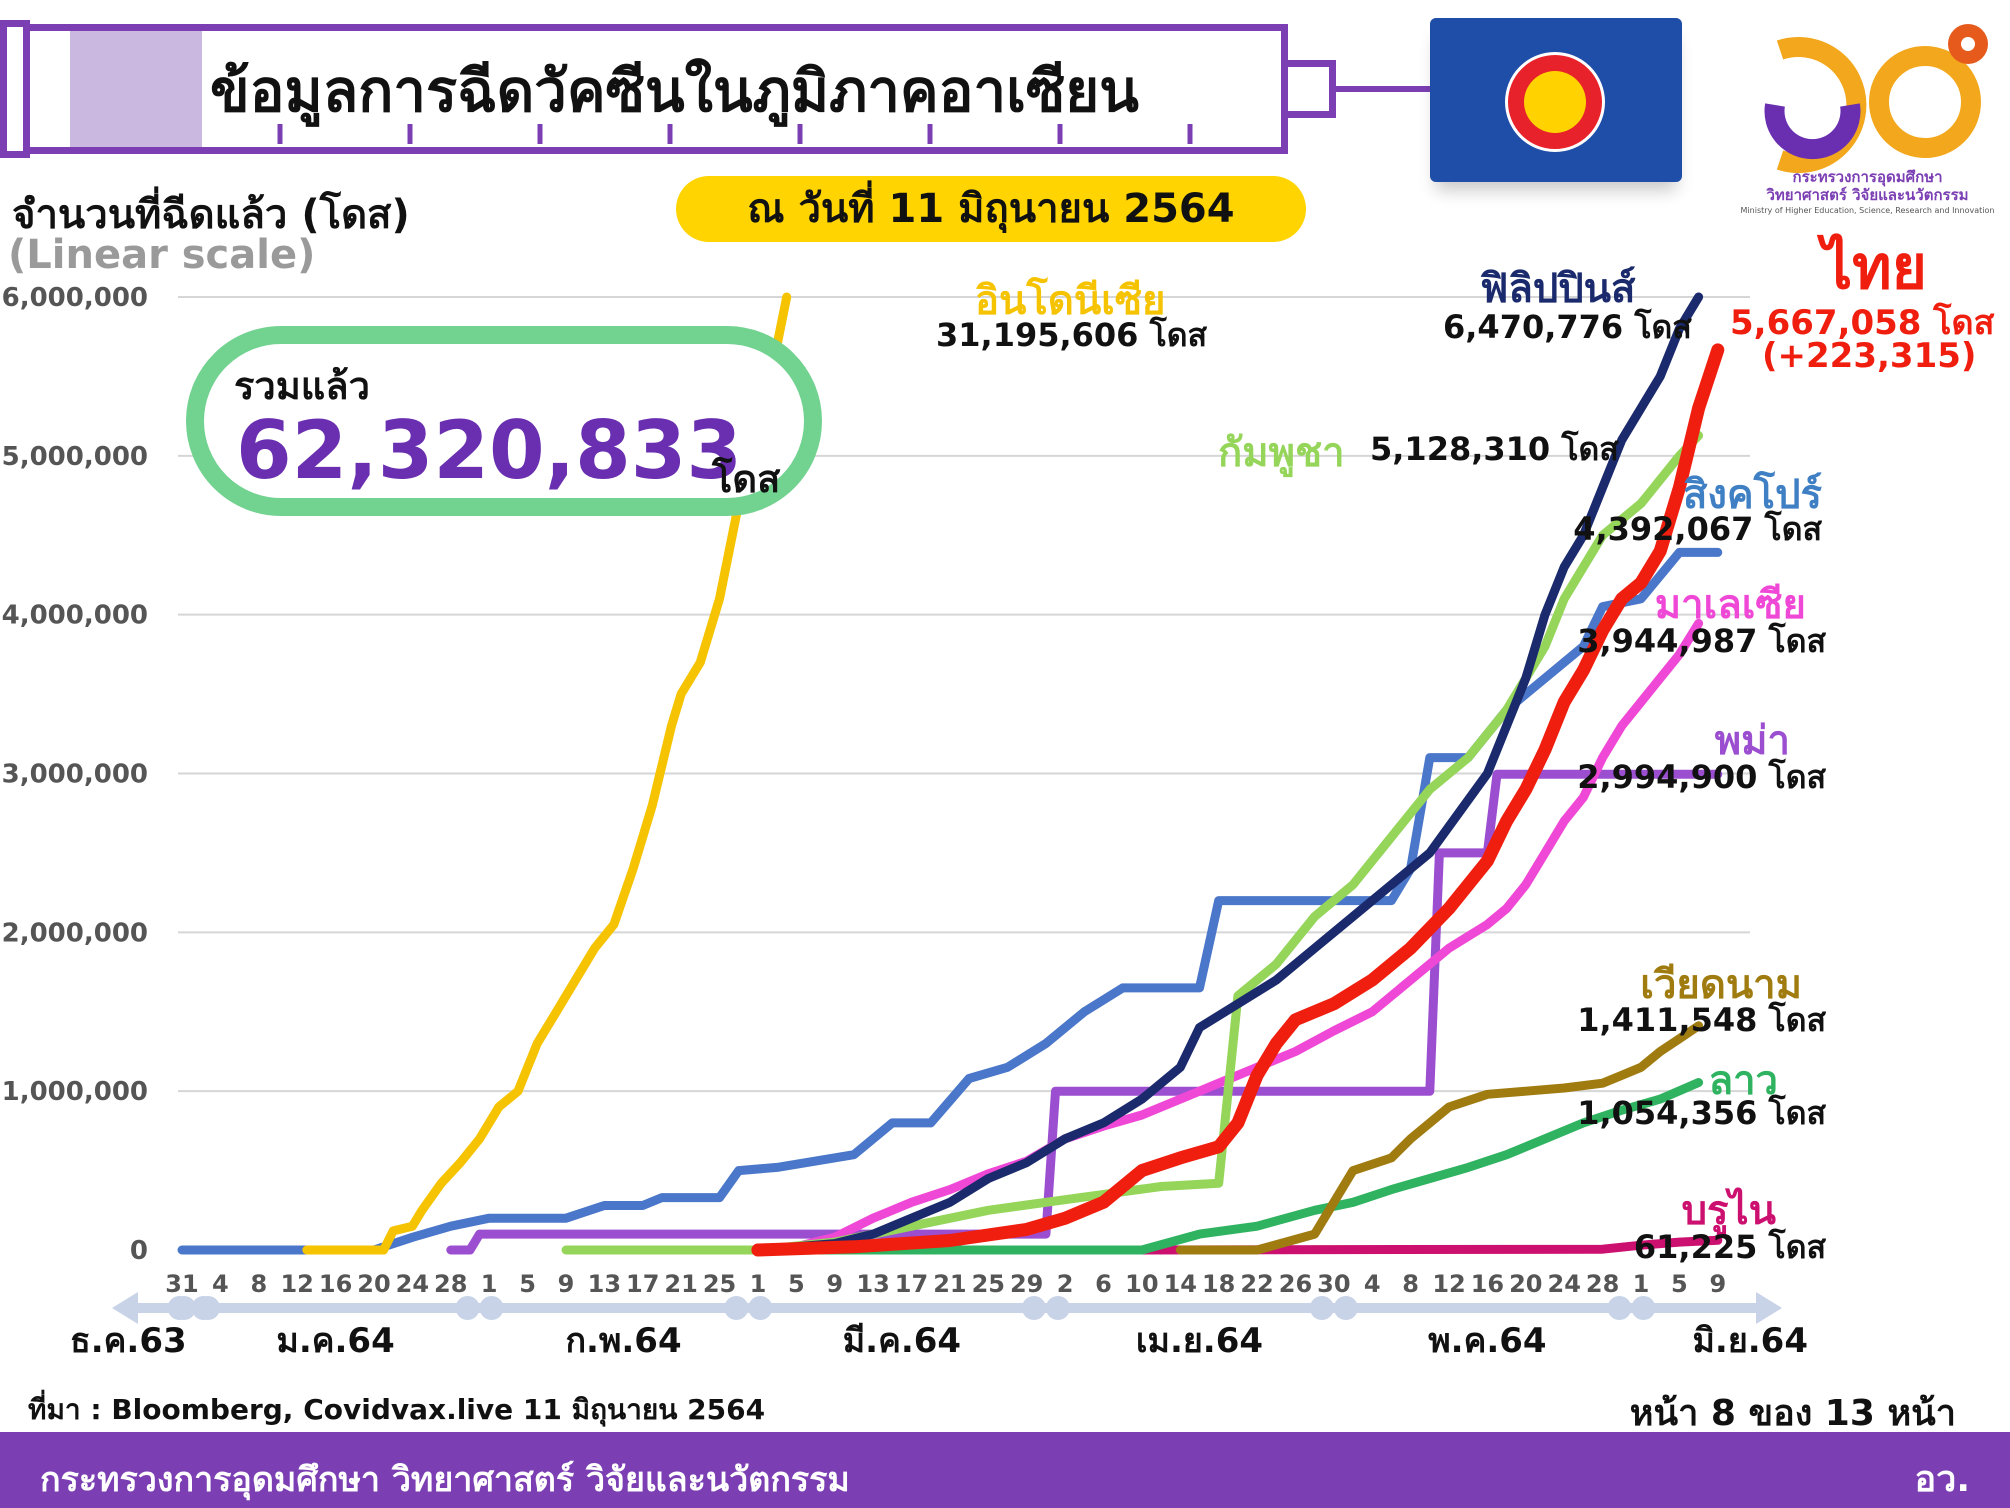 The width and height of the screenshot is (2010, 1508). Describe the element at coordinates (1743, 1081) in the screenshot. I see `series-name-label: ลาว` at that location.